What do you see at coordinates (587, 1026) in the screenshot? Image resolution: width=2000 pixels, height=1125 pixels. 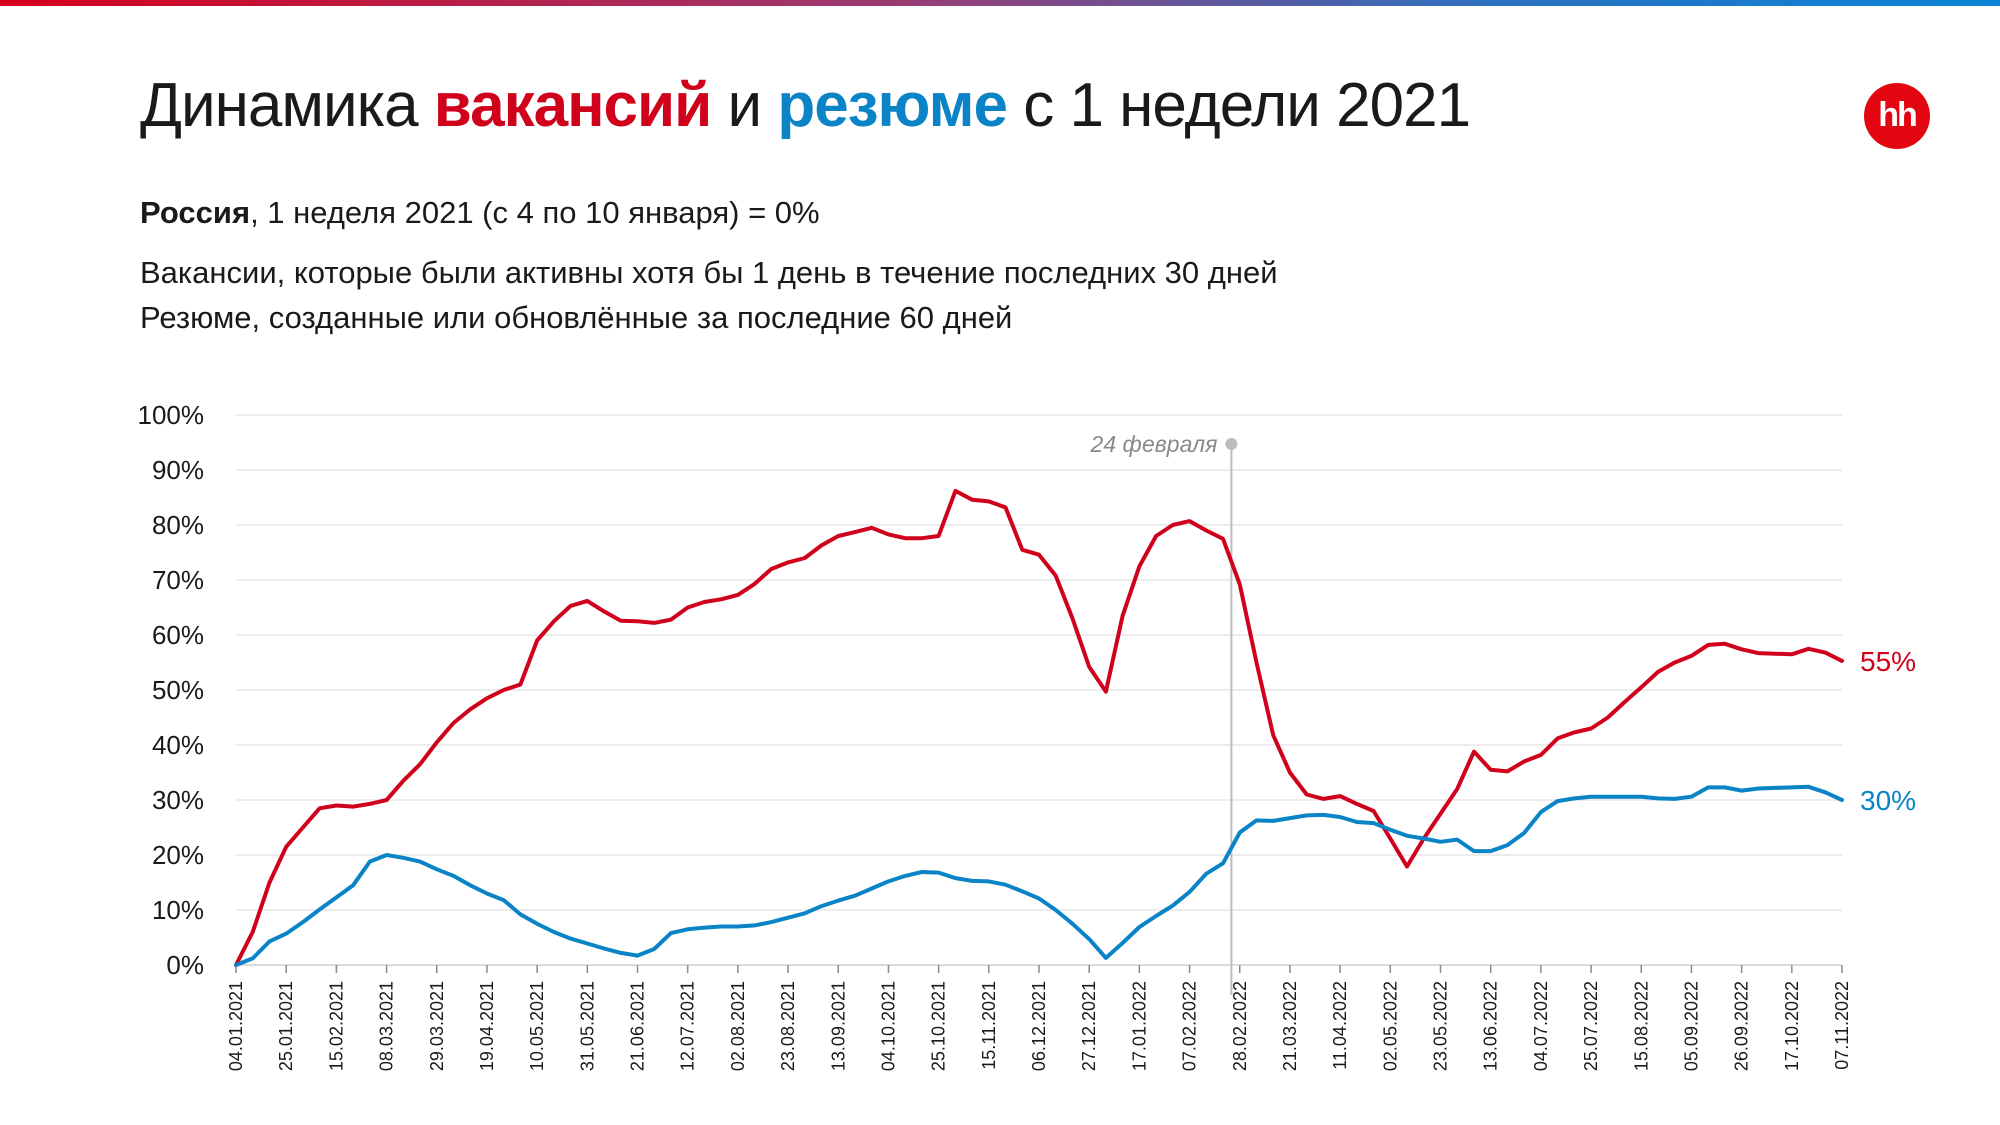 I see `x-tick-label: 31.05.2021` at bounding box center [587, 1026].